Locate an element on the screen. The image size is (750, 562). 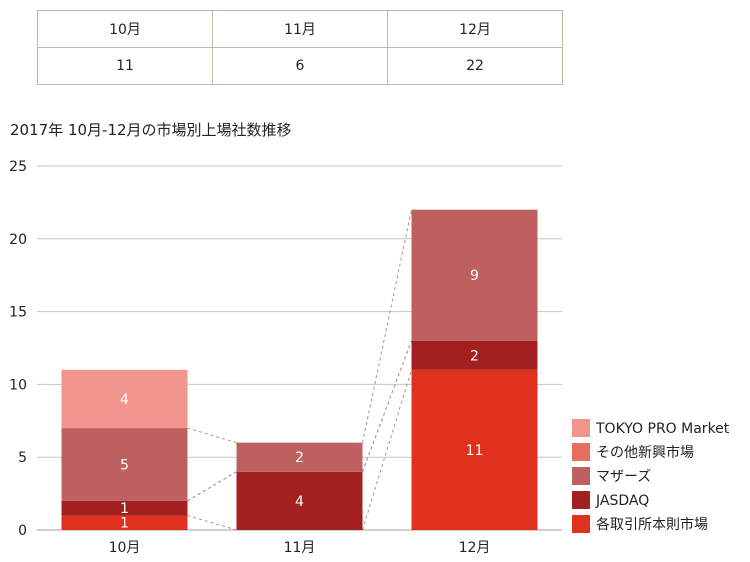
legend-label: マザーズ is located at coordinates (623, 477).